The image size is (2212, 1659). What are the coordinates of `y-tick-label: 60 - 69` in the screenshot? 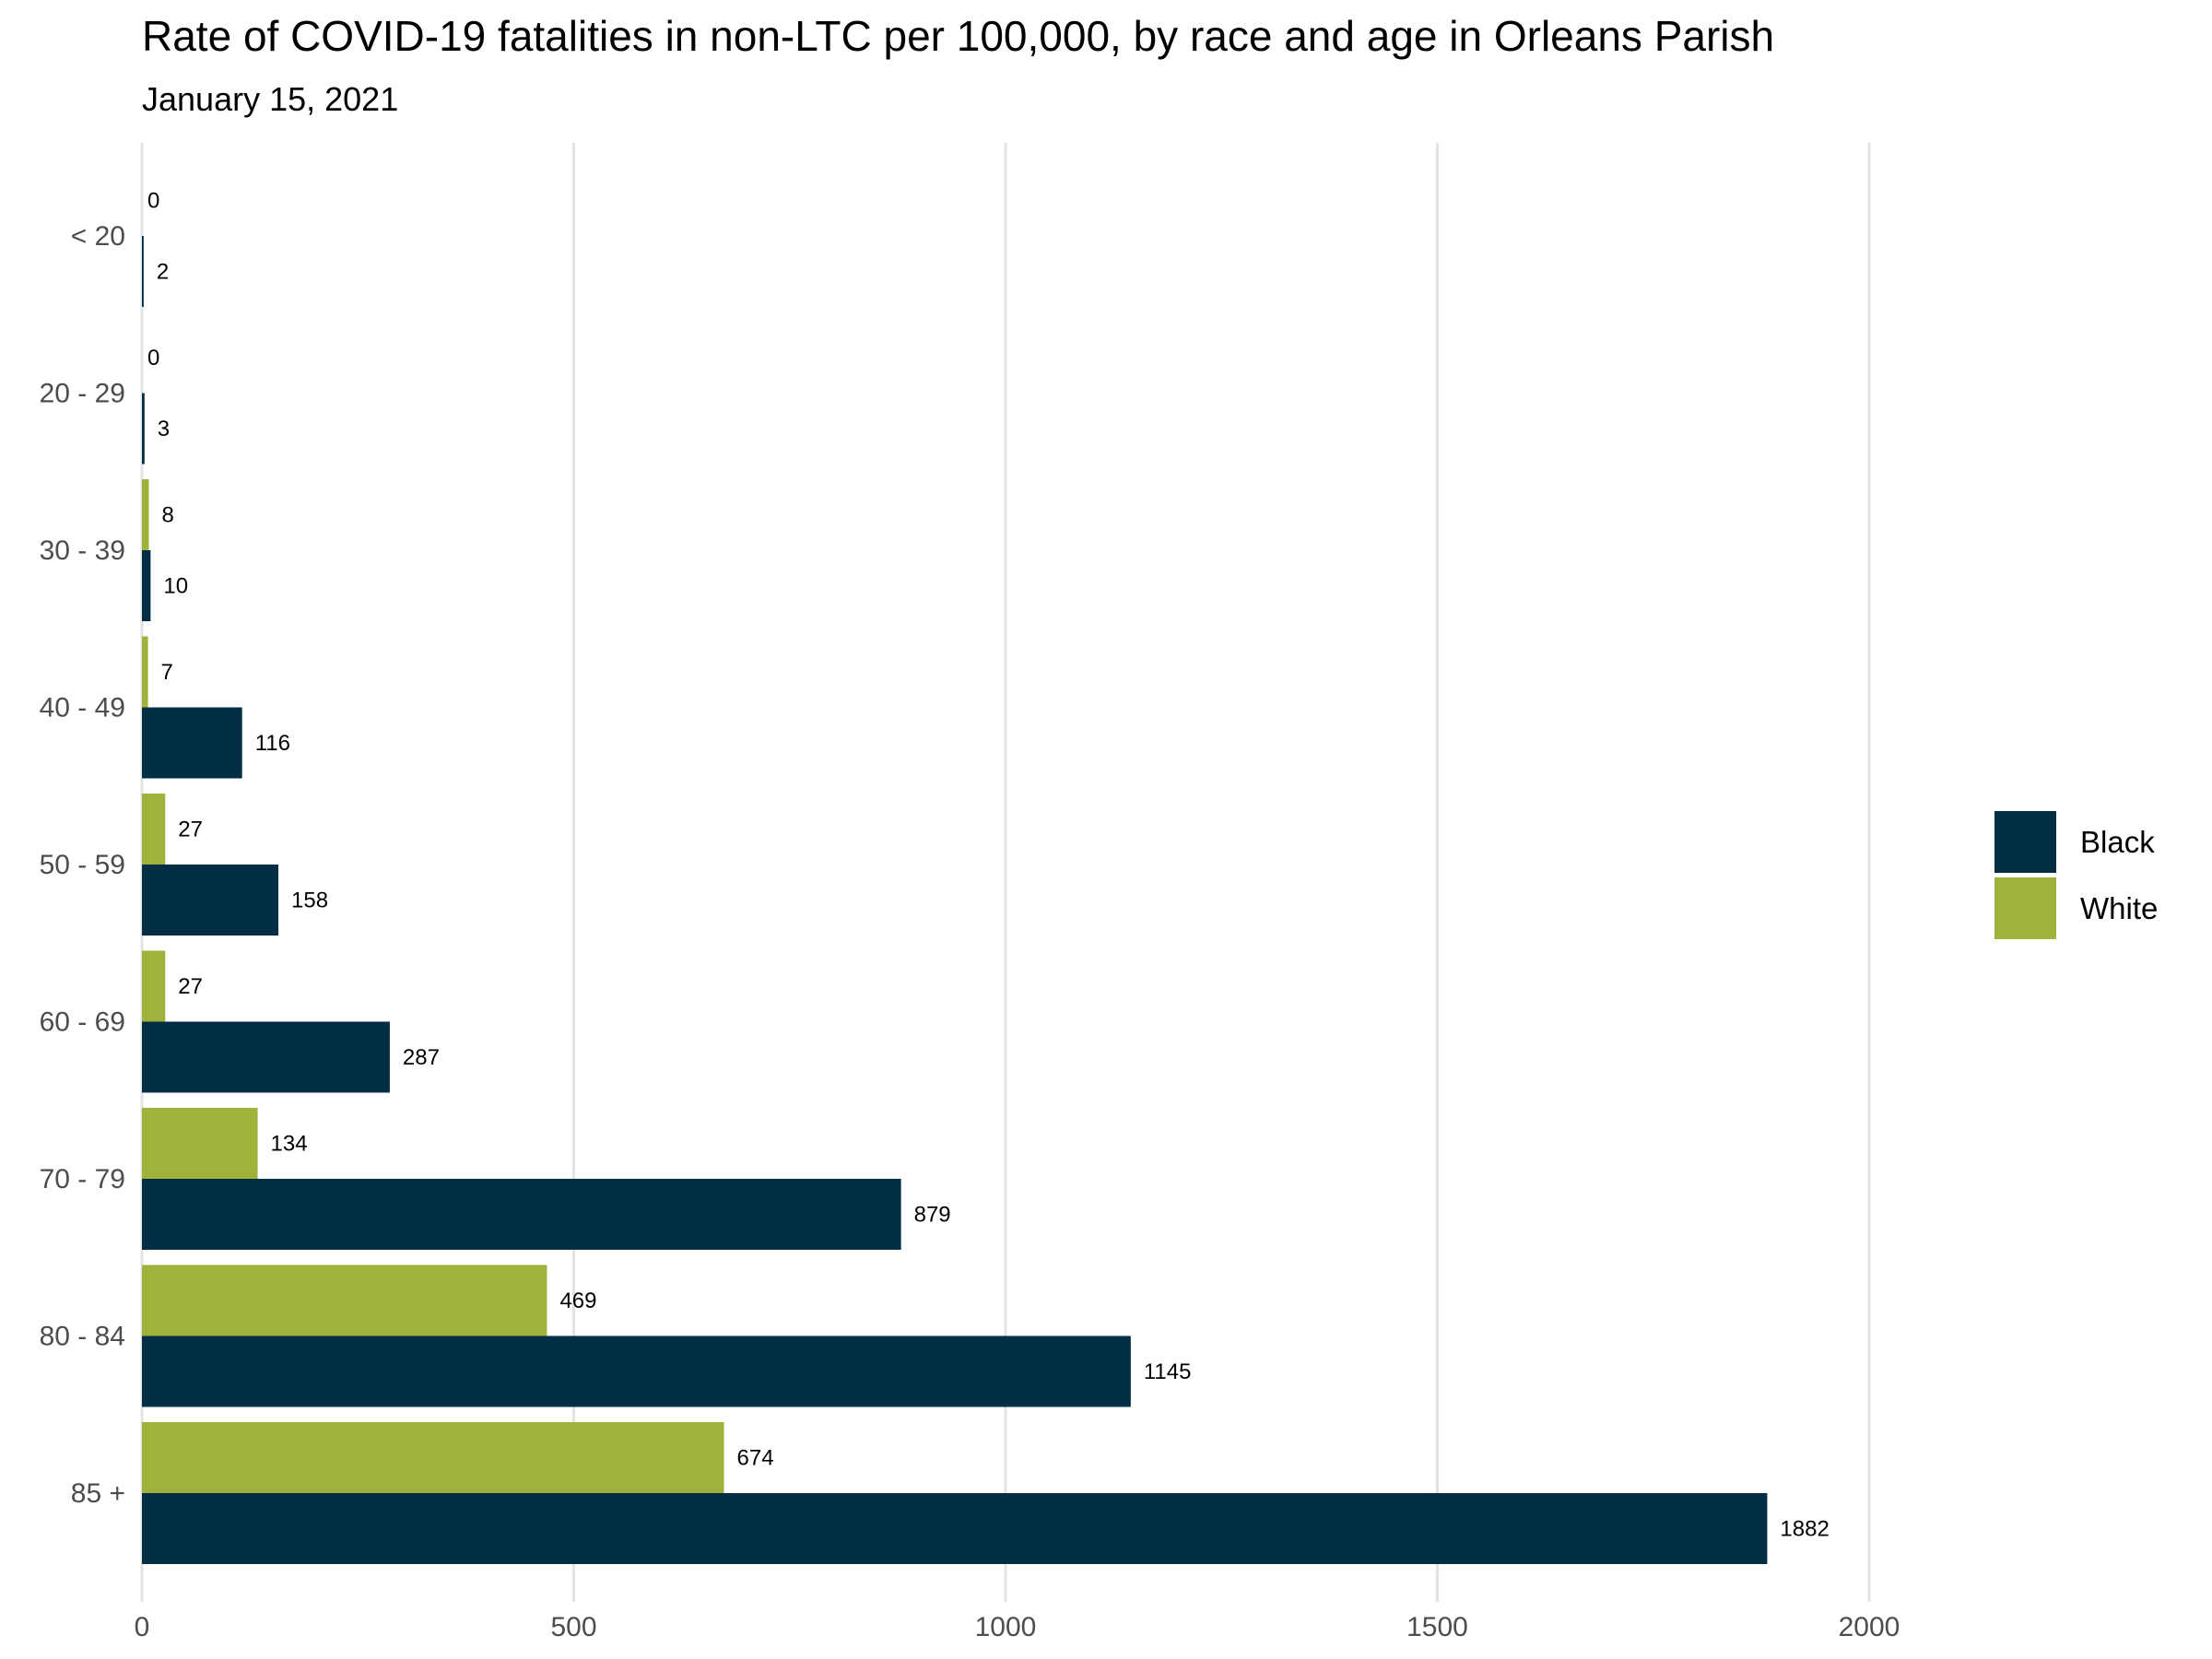 It's located at (82, 1022).